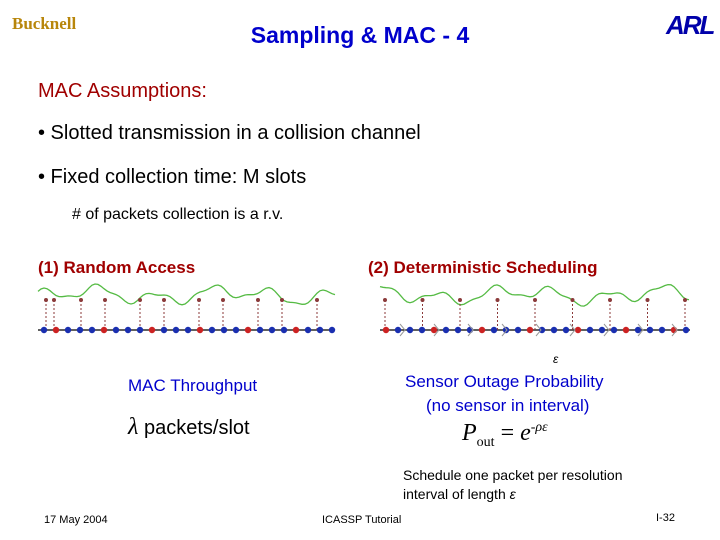  Describe the element at coordinates (512, 494) in the screenshot. I see `symbol: ε` at that location.